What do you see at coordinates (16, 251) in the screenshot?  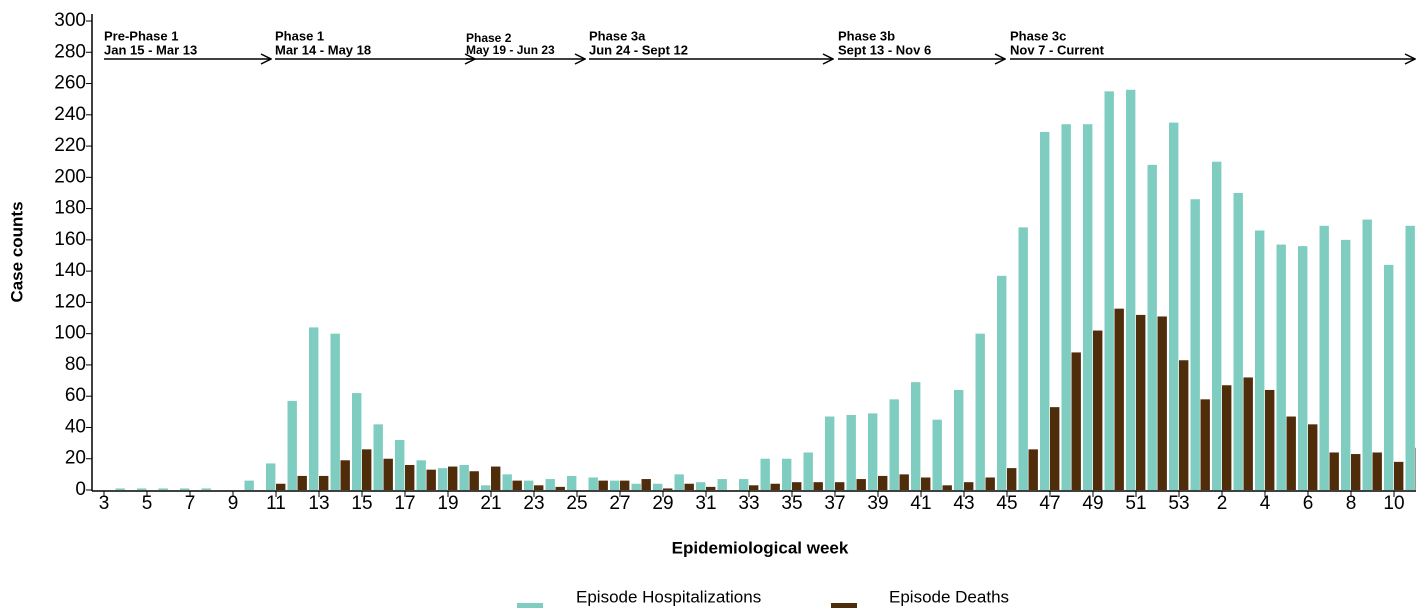 I see `y-axis-label: Case counts` at bounding box center [16, 251].